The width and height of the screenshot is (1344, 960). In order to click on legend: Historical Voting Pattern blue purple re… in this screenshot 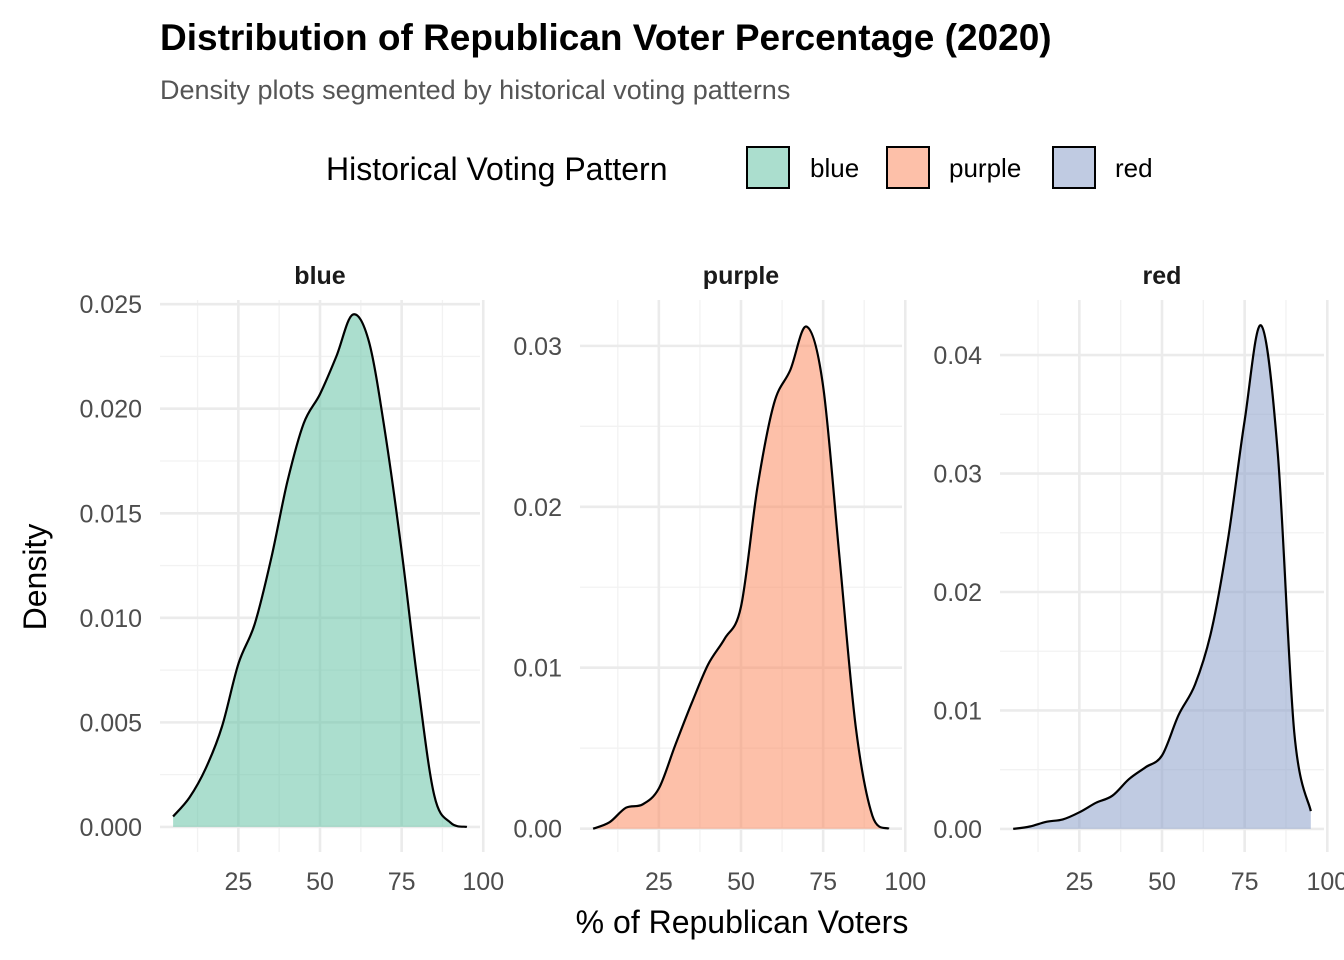, I will do `click(739, 167)`.